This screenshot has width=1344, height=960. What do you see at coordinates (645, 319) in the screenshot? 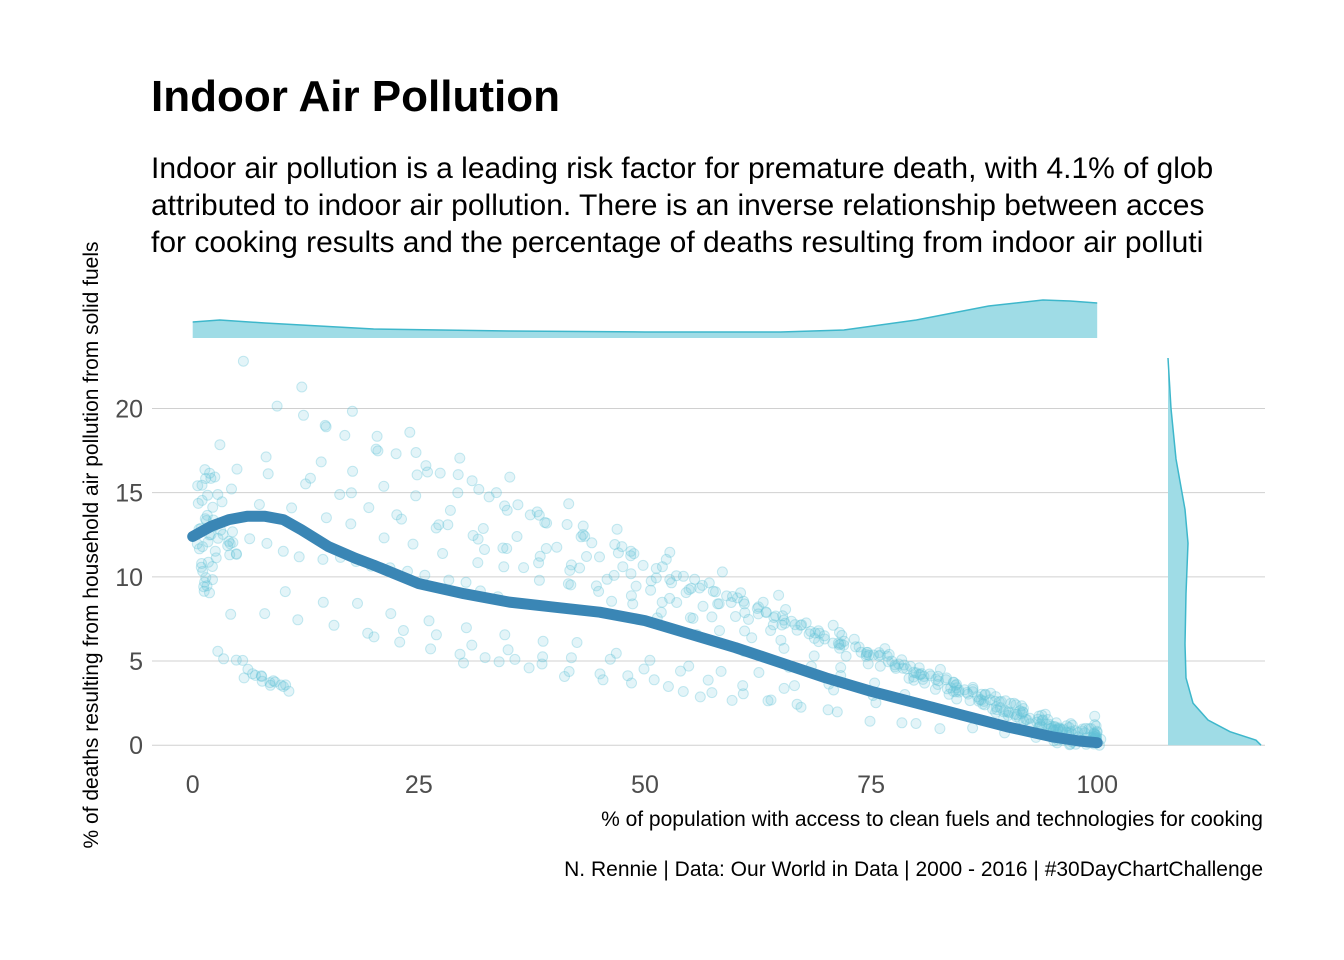
I see `top-density-area` at bounding box center [645, 319].